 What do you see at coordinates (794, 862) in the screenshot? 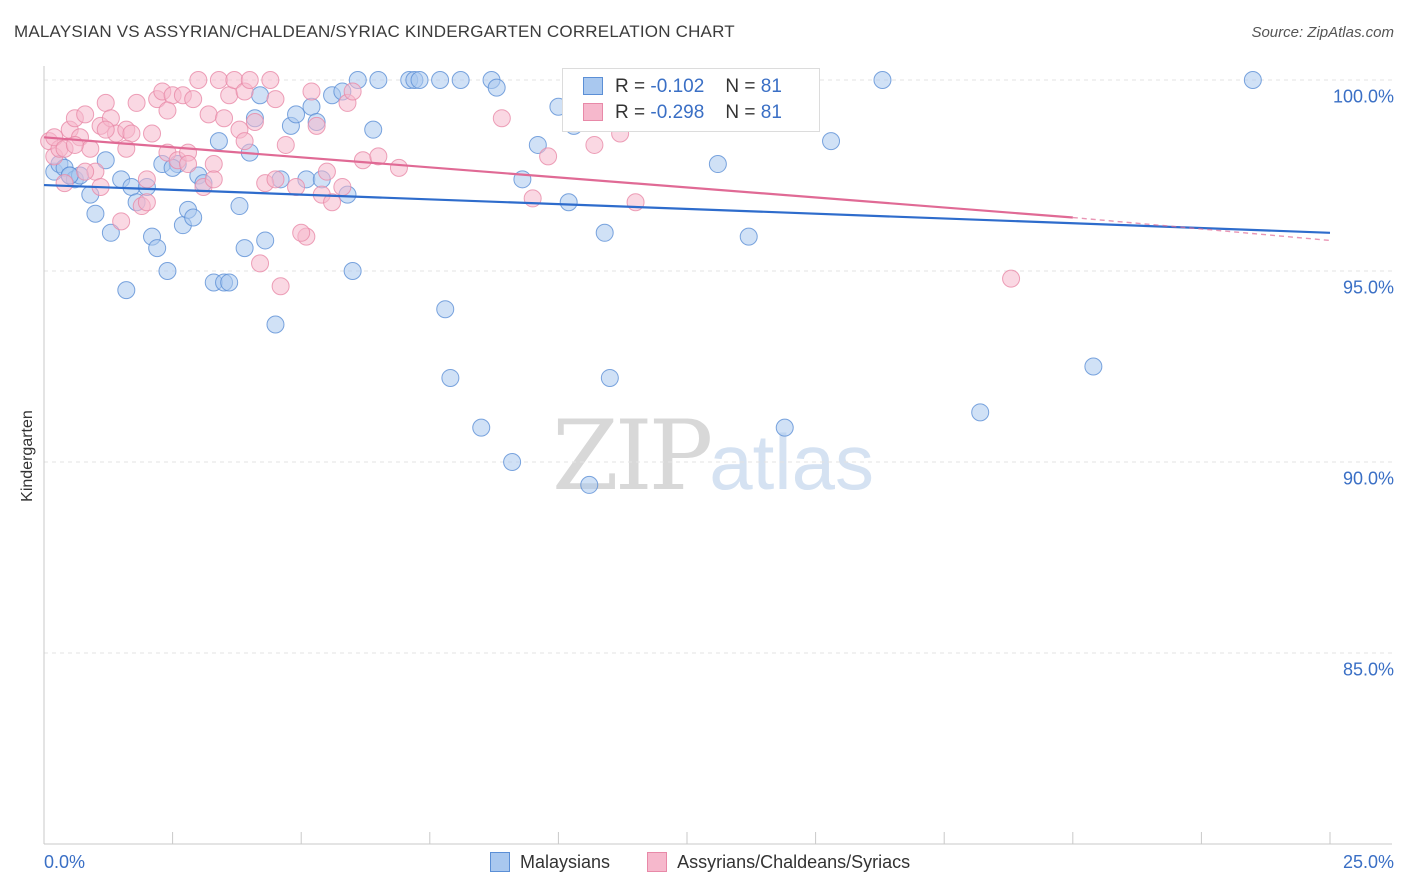
I see `legend-label-assyrians: Assyrians/Chaldeans/Syriacs` at bounding box center [794, 862].